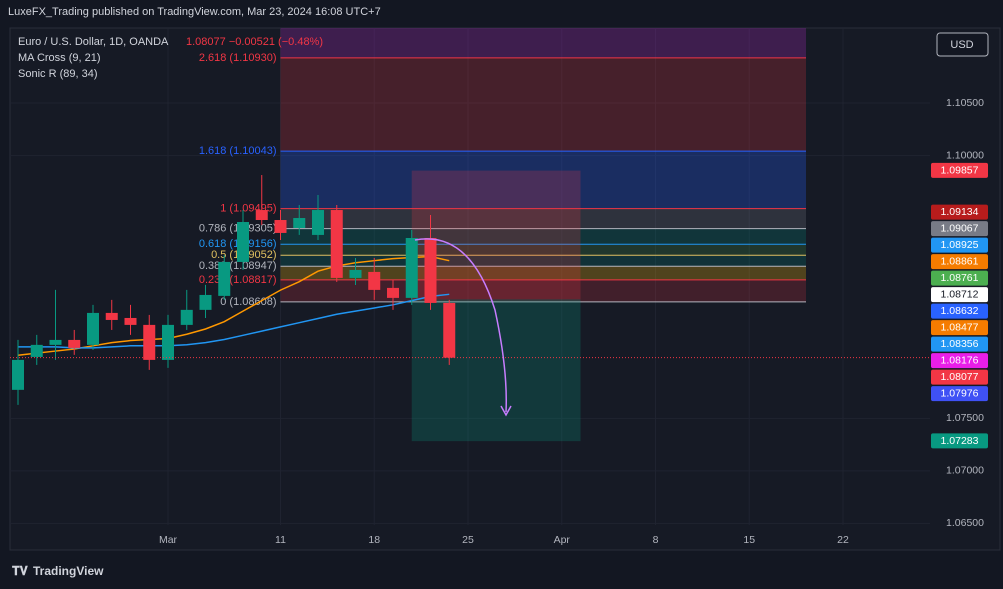  Describe the element at coordinates (460, 325) in the screenshot. I see `projection-arrow` at that location.